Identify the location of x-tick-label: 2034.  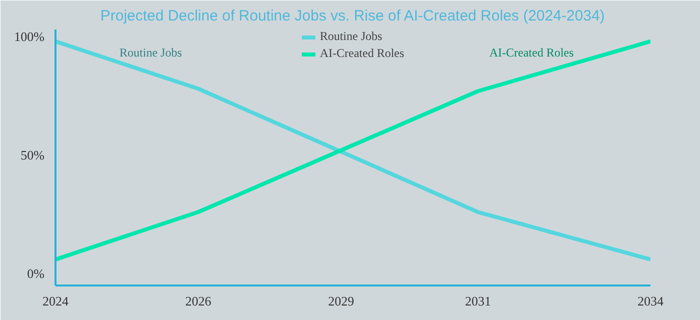
(651, 301).